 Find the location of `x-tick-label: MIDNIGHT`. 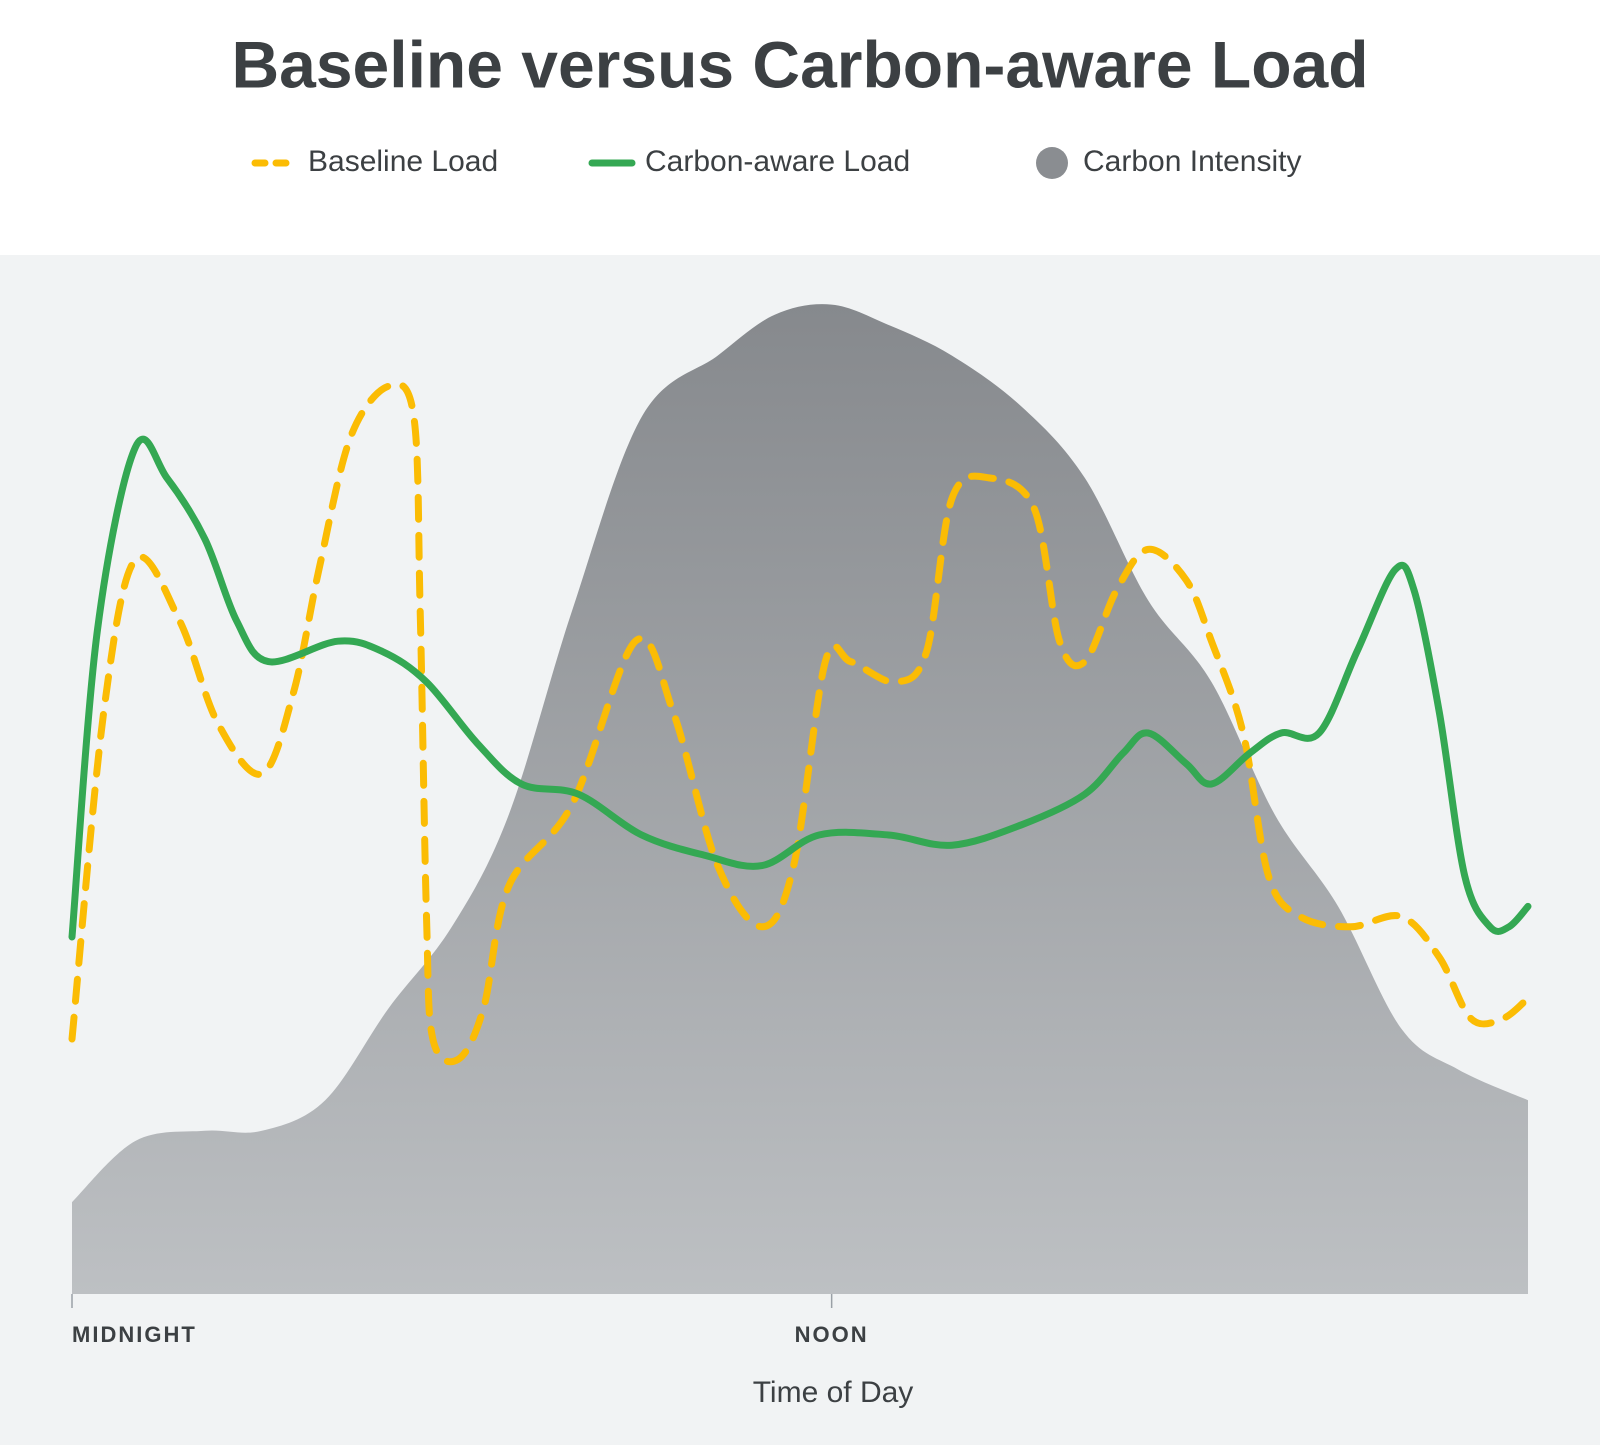

x-tick-label: MIDNIGHT is located at coordinates (134, 1334).